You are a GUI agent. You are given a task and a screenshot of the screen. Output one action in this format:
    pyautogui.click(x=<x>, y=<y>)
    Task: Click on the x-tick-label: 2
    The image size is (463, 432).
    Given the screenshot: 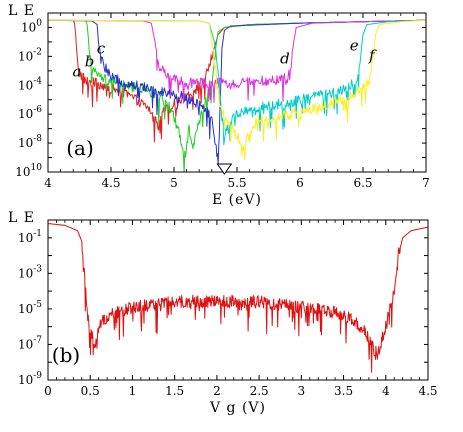 What is the action you would take?
    pyautogui.click(x=217, y=391)
    